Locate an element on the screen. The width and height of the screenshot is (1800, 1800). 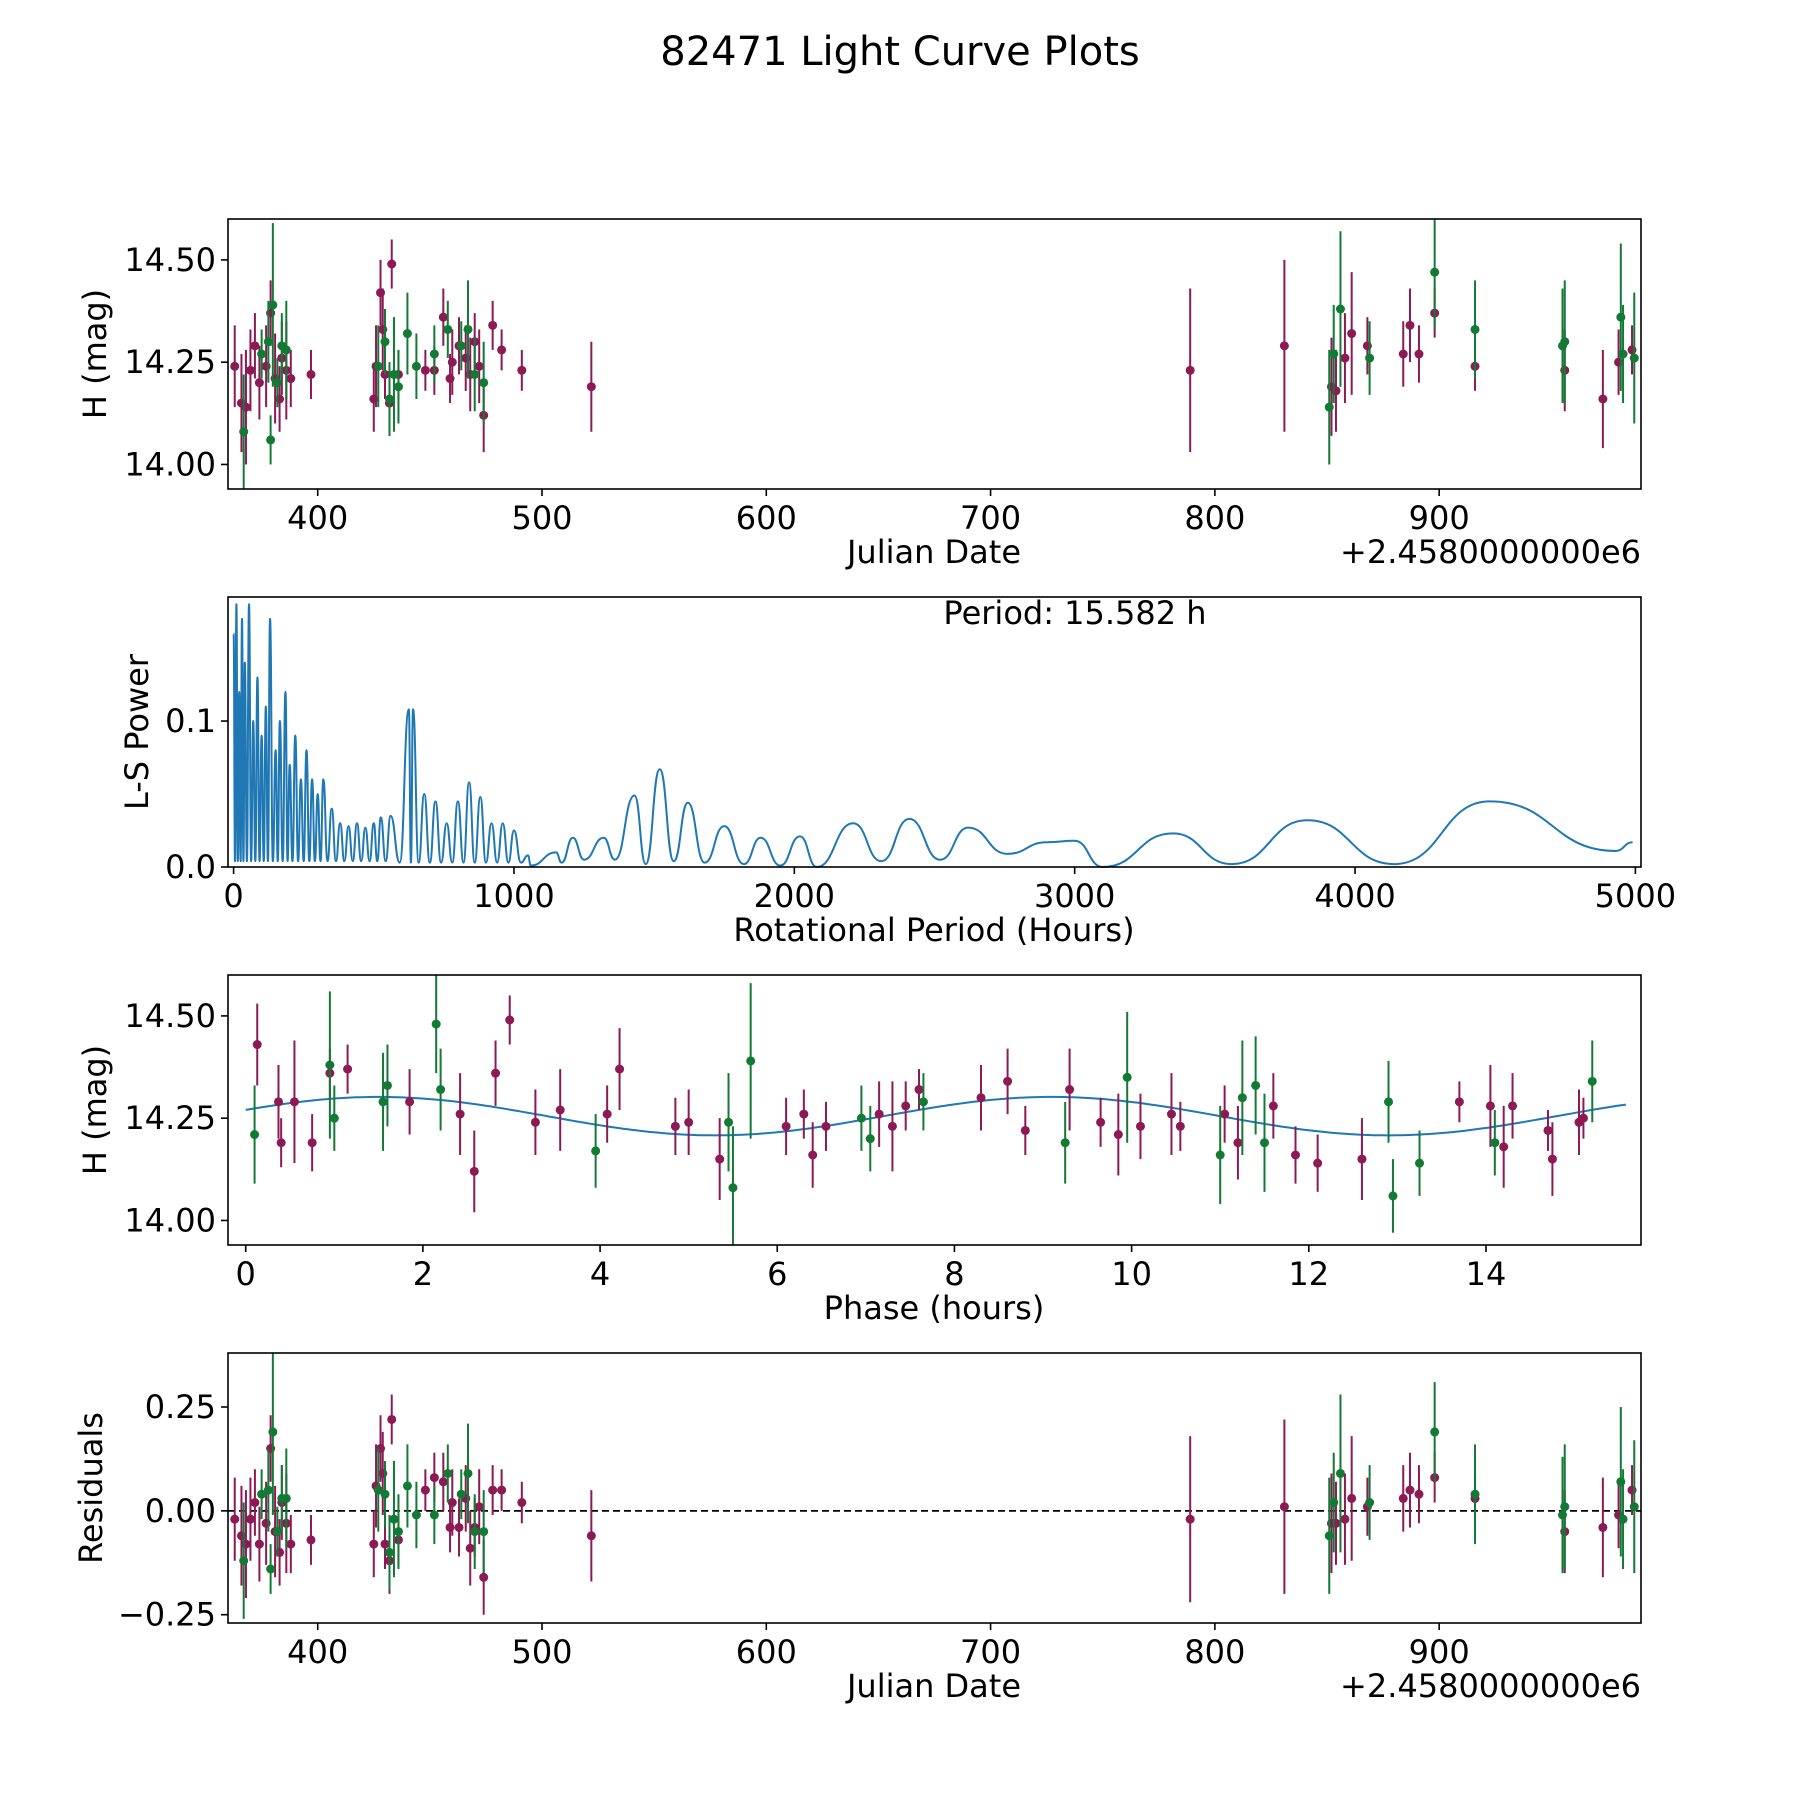
residuals-xtick-label: 700 is located at coordinates (990, 1652).